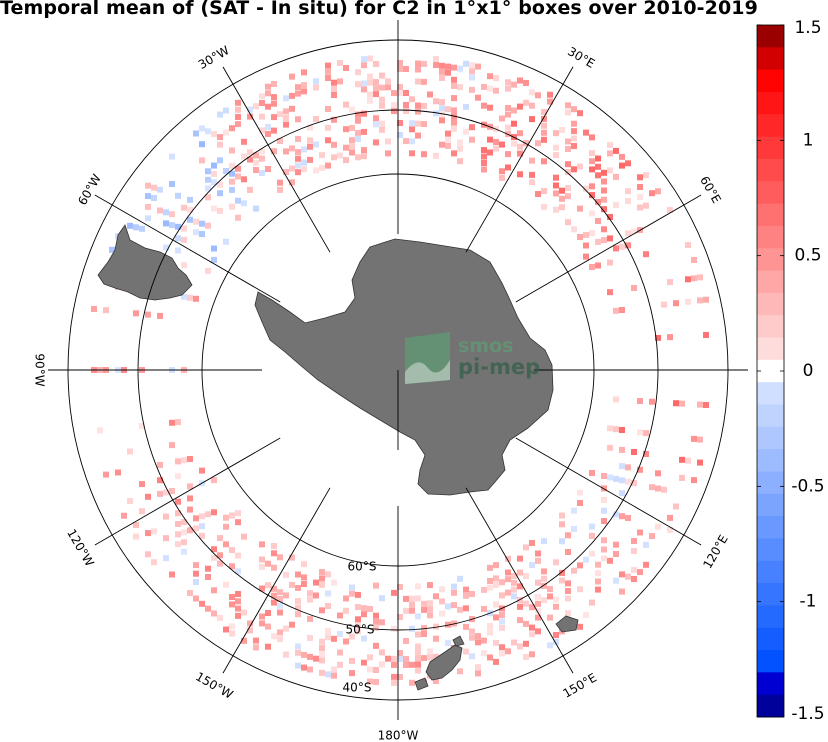  I want to click on longitude-label: 150°W, so click(214, 685).